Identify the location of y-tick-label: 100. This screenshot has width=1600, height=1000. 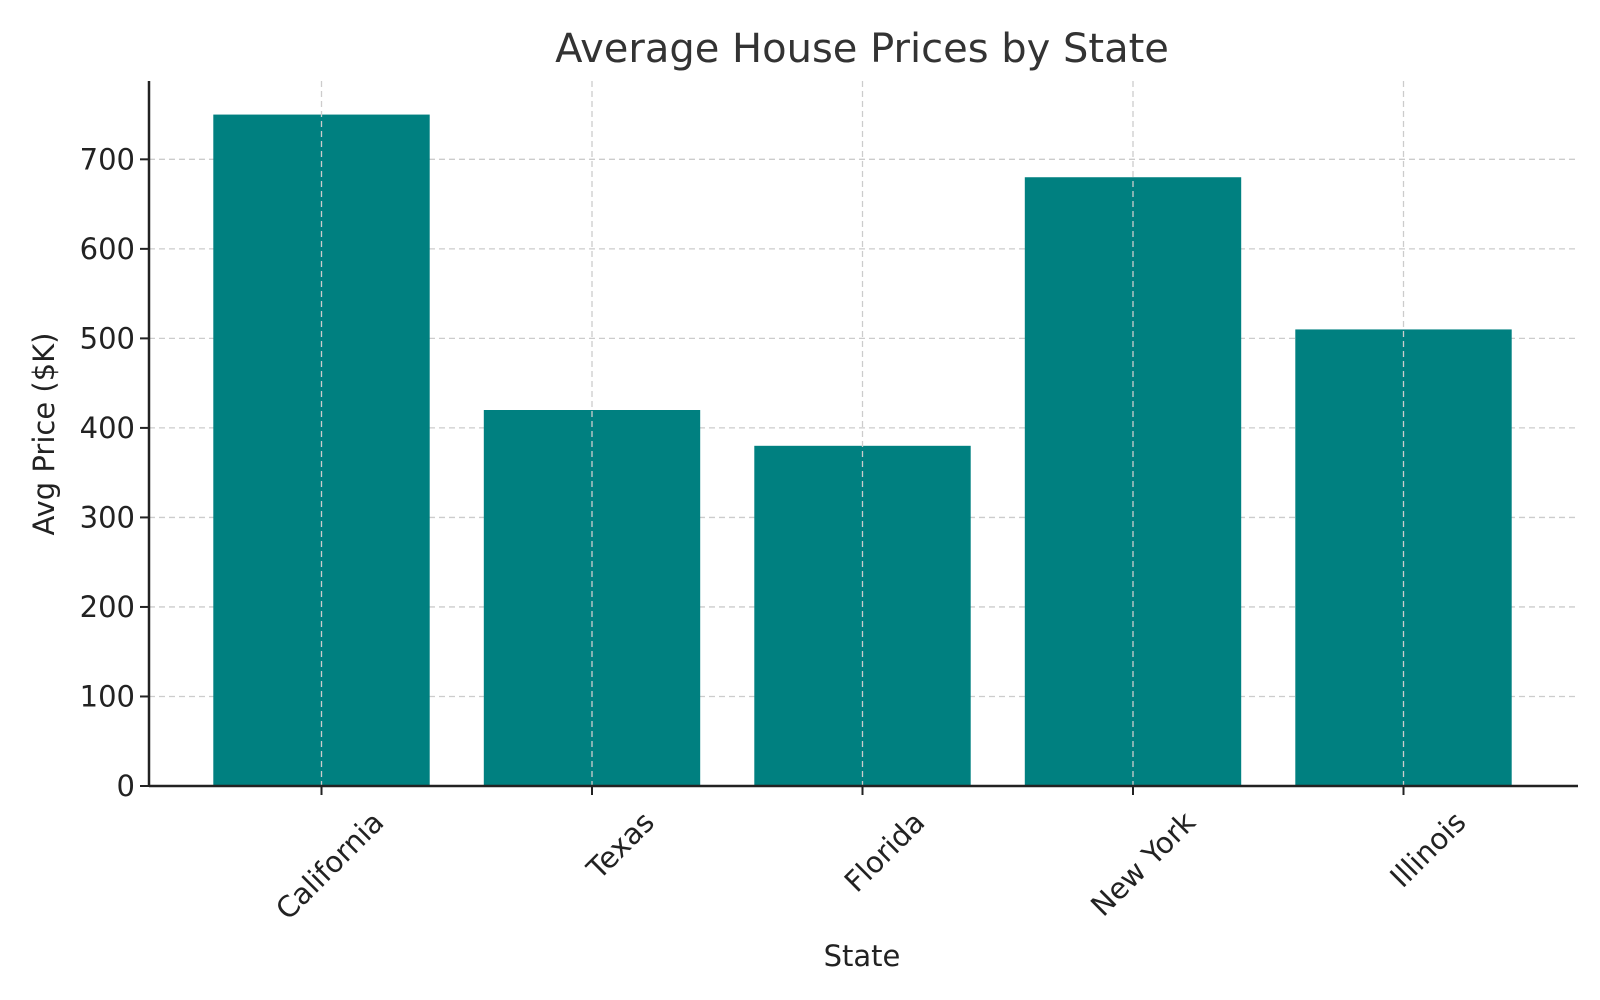
(107, 696).